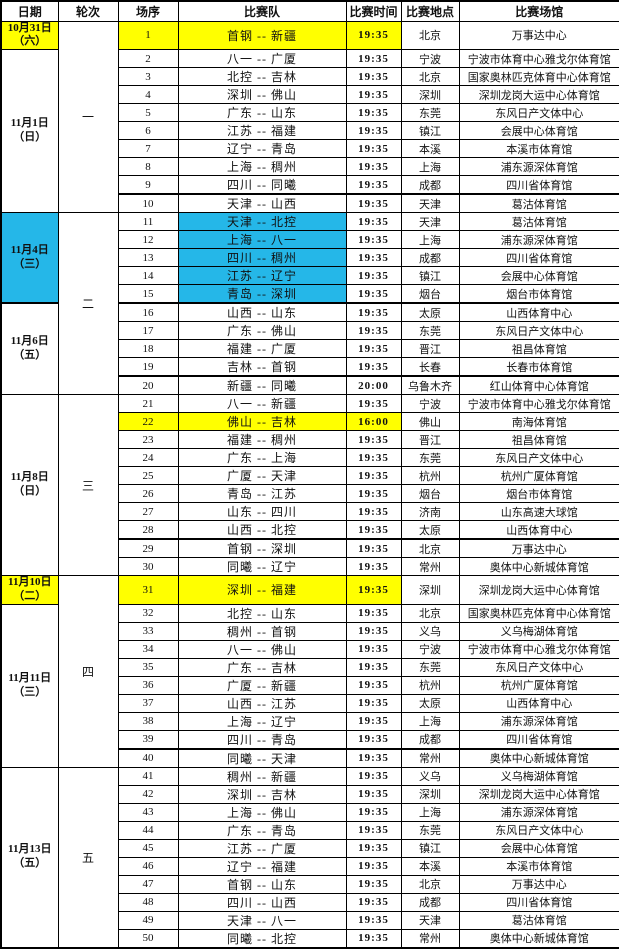 The image size is (619, 949). Describe the element at coordinates (309, 348) in the screenshot. I see `table-row: 11月6日 （五） 16 山西 -- 山东 19:35 太原 山西体育中心` at that location.